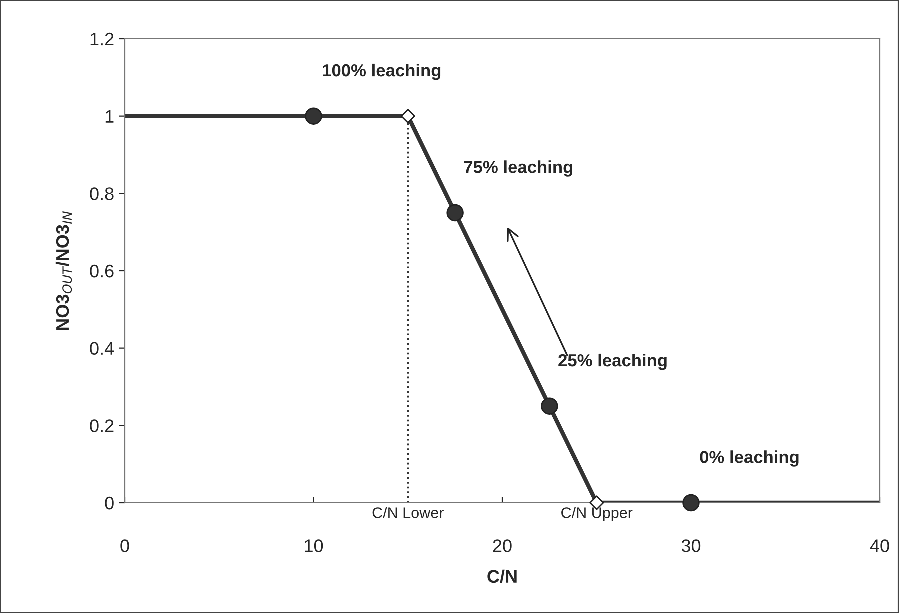 Image resolution: width=899 pixels, height=613 pixels. What do you see at coordinates (691, 546) in the screenshot?
I see `x-tick-label: 30` at bounding box center [691, 546].